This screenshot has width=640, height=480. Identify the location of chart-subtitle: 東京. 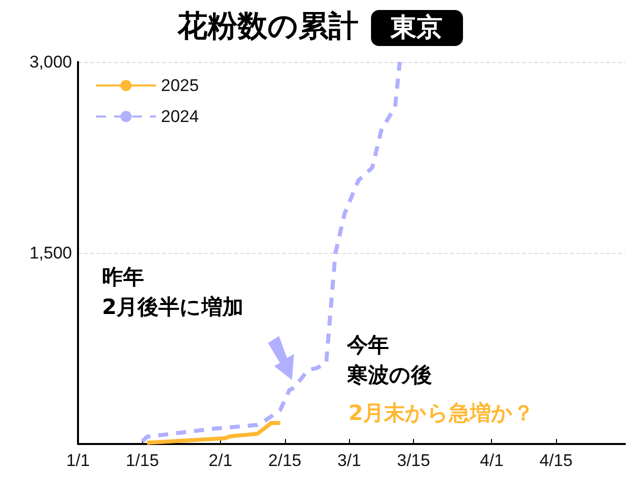
(416, 28).